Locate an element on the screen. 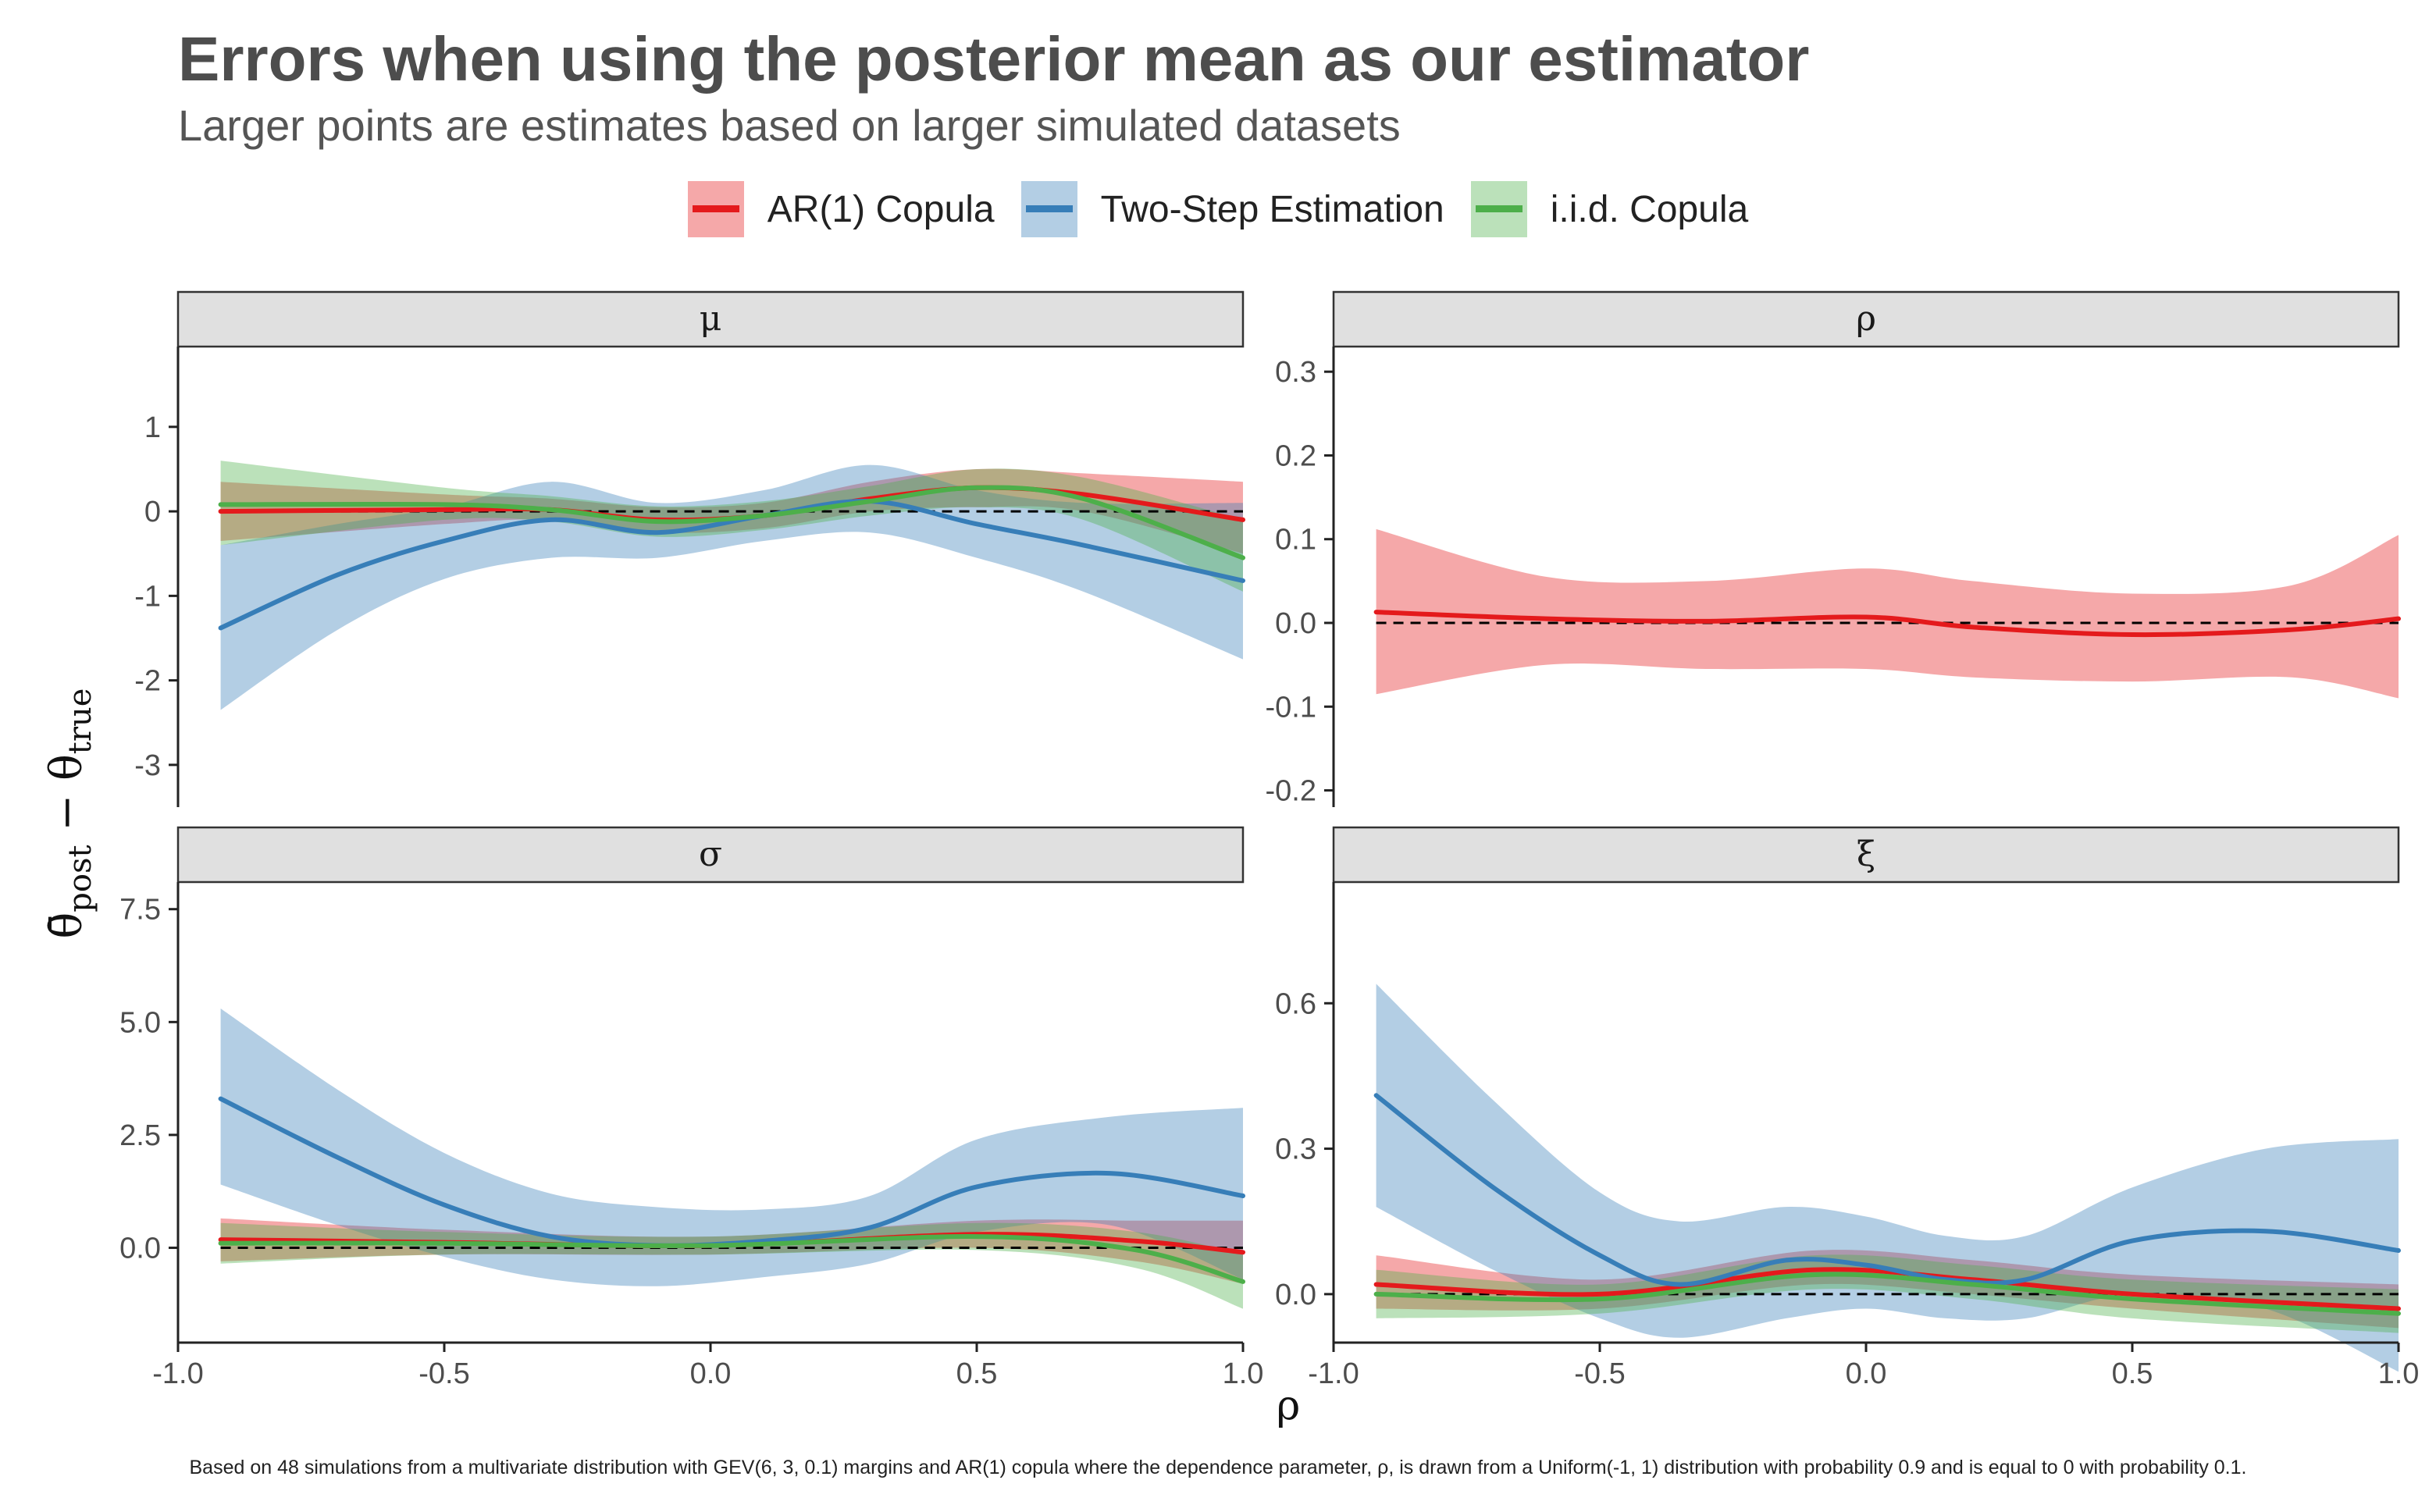 Image resolution: width=2436 pixels, height=1512 pixels. y-tick-label: -0.1 is located at coordinates (1291, 707).